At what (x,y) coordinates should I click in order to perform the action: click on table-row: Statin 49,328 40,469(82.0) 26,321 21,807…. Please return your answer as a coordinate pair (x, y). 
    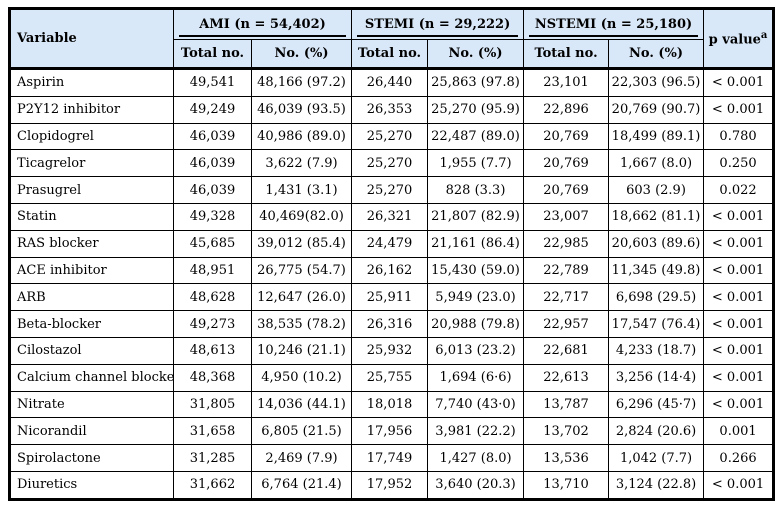
    Looking at the image, I should click on (392, 216).